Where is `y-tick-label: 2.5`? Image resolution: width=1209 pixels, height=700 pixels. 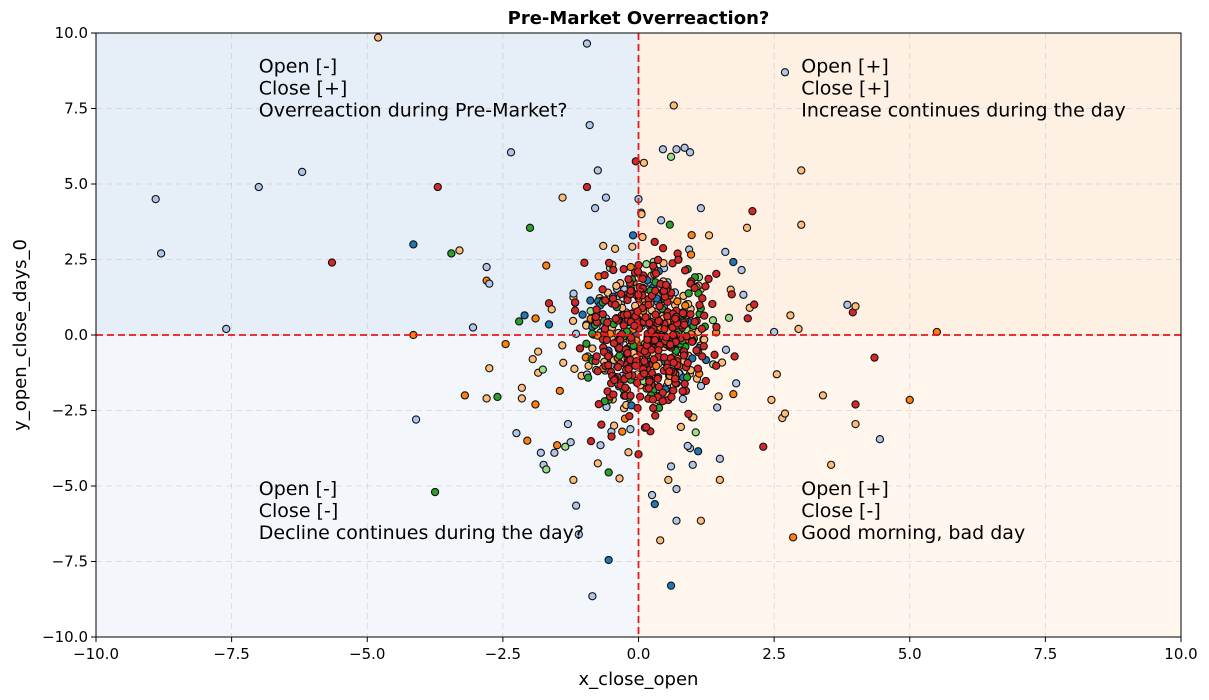
y-tick-label: 2.5 is located at coordinates (76, 260).